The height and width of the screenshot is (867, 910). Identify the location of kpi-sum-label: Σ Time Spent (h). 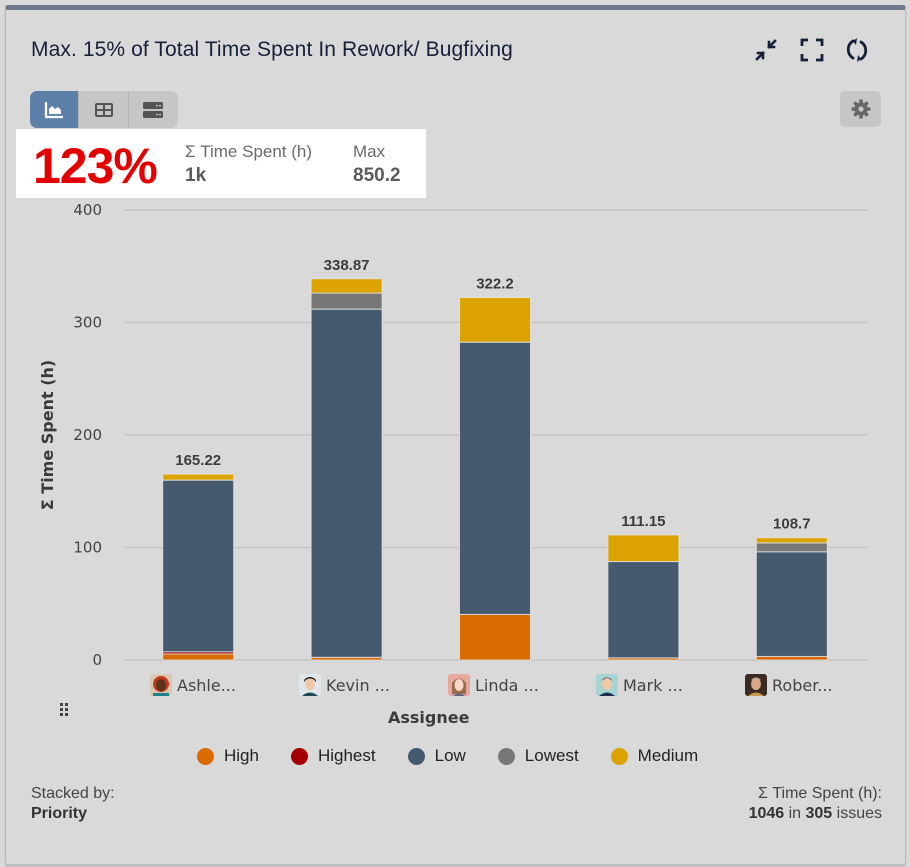
(249, 151).